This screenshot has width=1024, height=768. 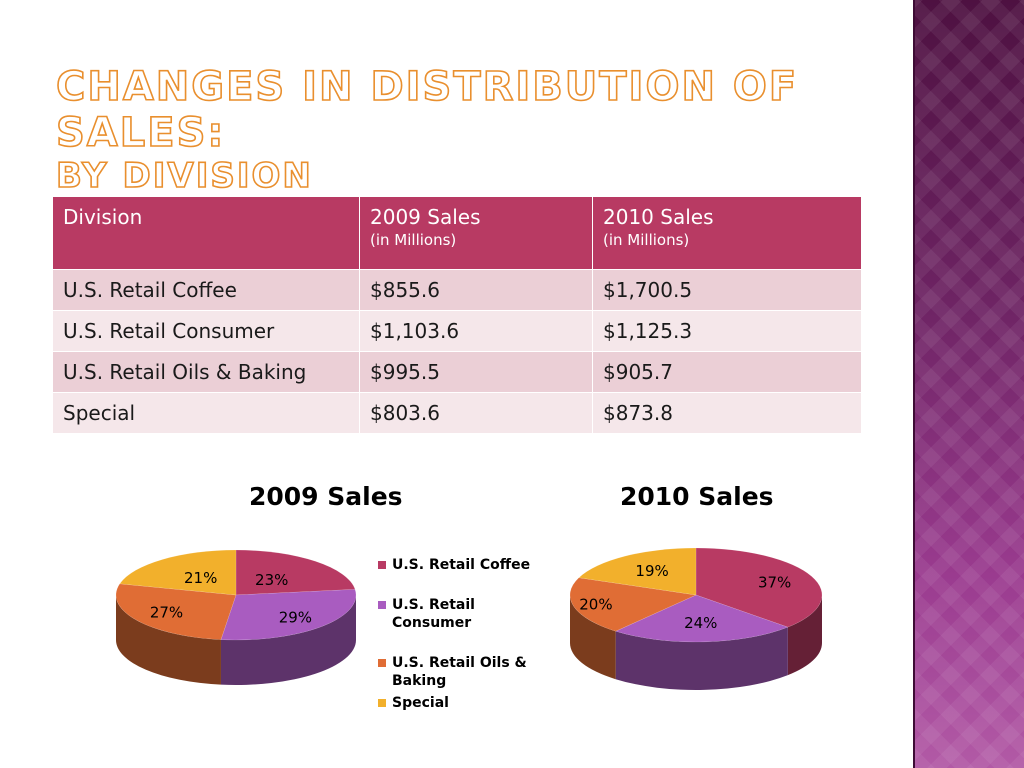 I want to click on chart-title-2010: 2010 Sales, so click(x=697, y=496).